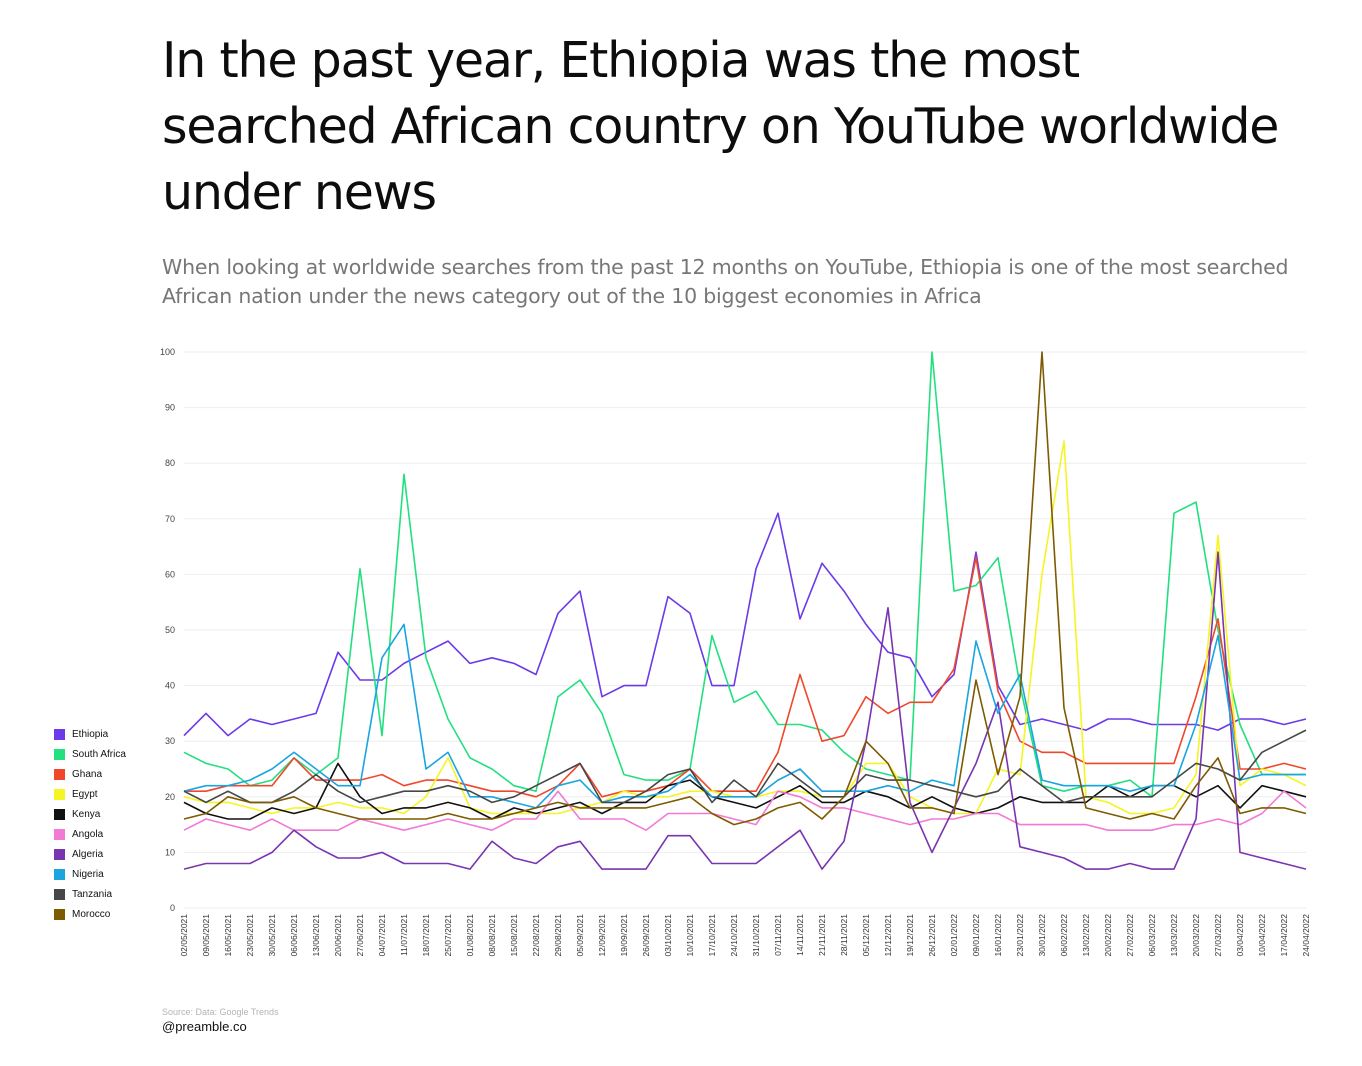  I want to click on x-tick-label: 25/07/2021, so click(448, 935).